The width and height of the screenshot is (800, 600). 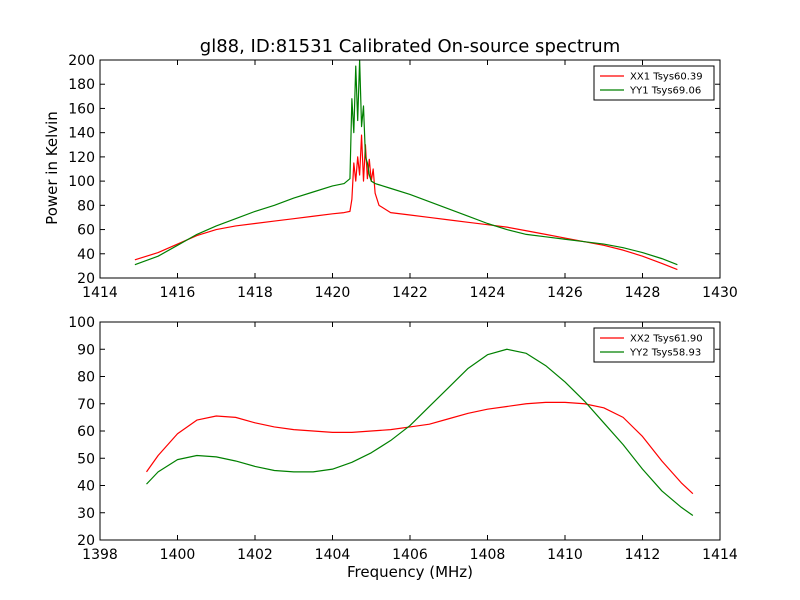 I want to click on x-tick-label: 1420, so click(x=333, y=293).